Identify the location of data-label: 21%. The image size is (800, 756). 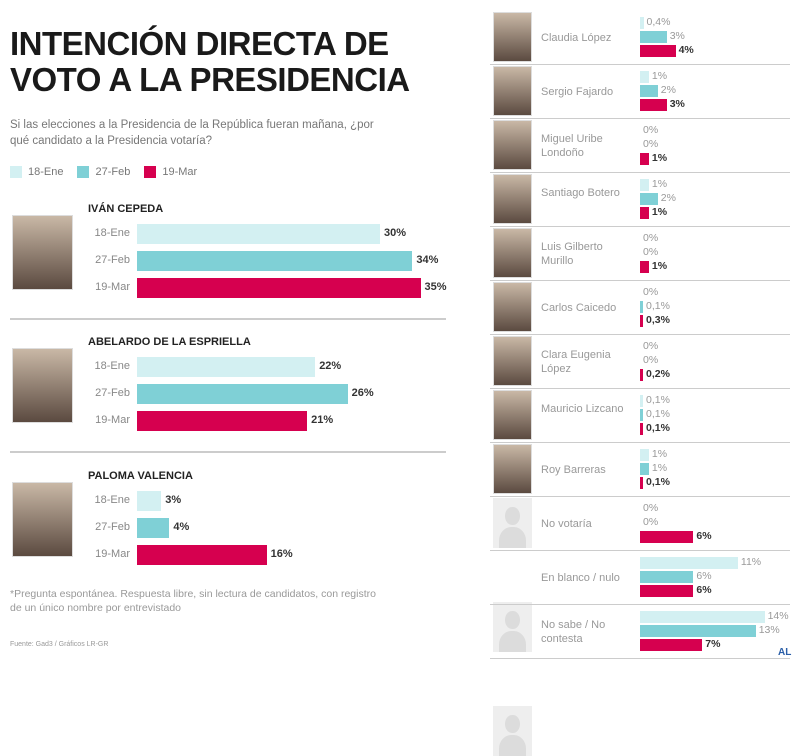
(322, 420).